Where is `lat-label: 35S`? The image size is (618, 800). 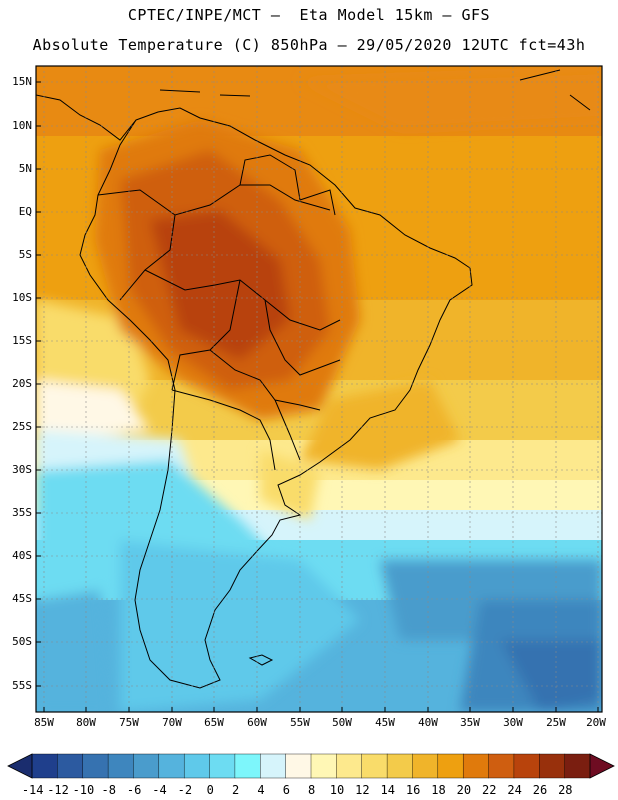 lat-label: 35S is located at coordinates (22, 512).